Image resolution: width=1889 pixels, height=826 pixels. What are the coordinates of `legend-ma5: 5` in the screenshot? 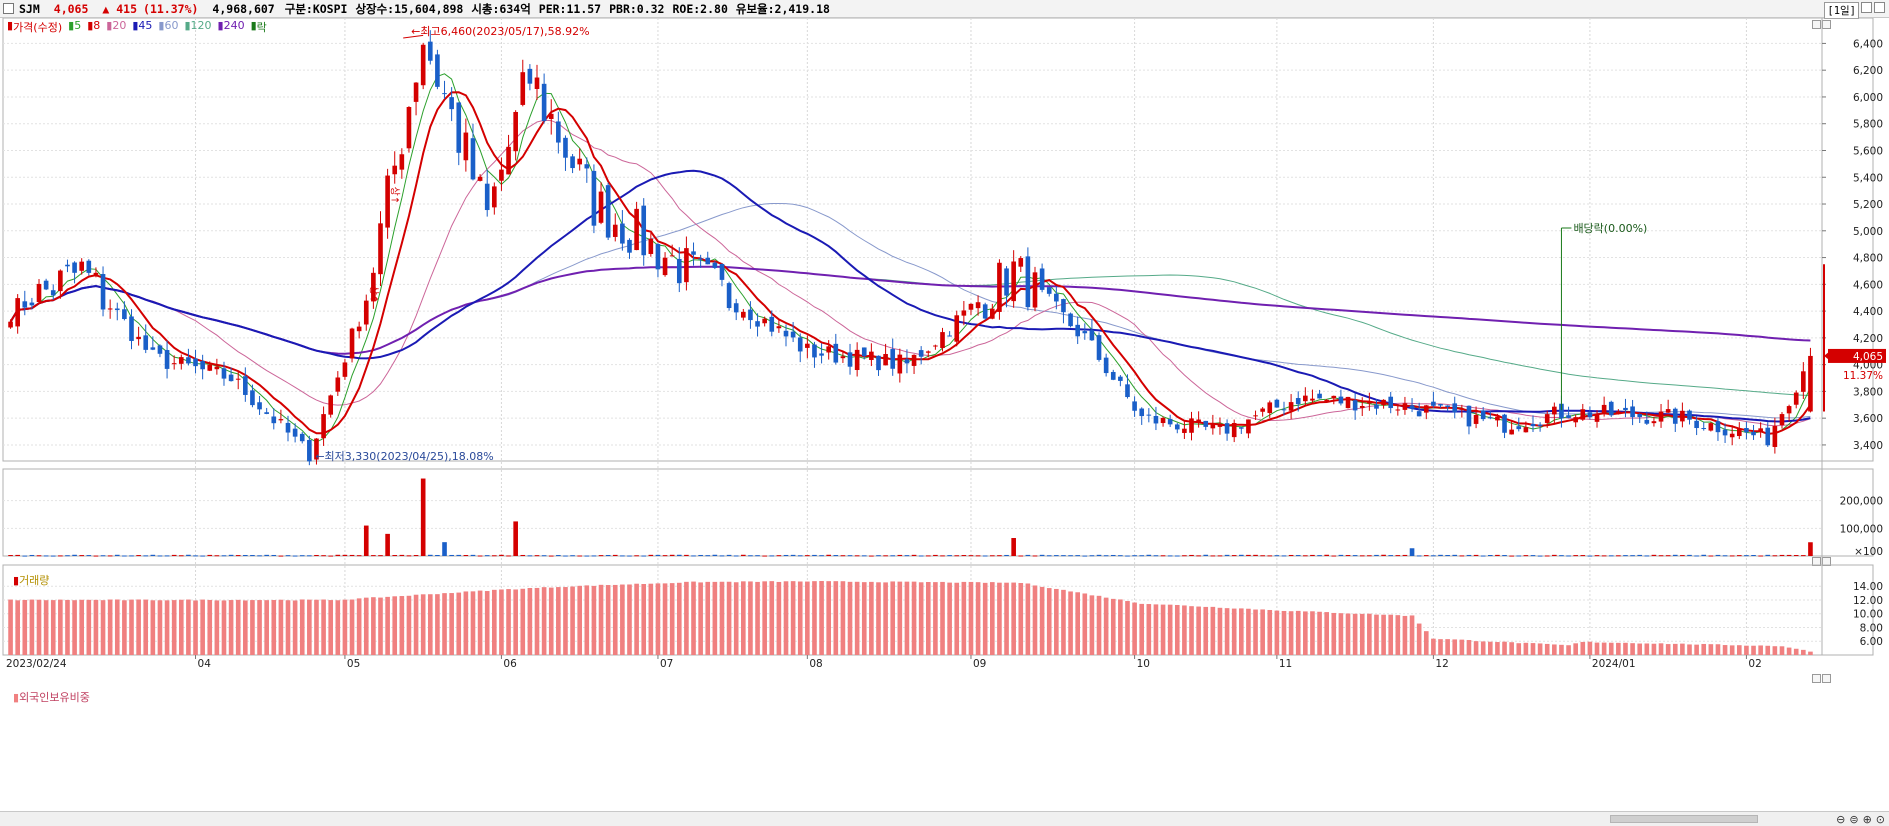 It's located at (78, 25).